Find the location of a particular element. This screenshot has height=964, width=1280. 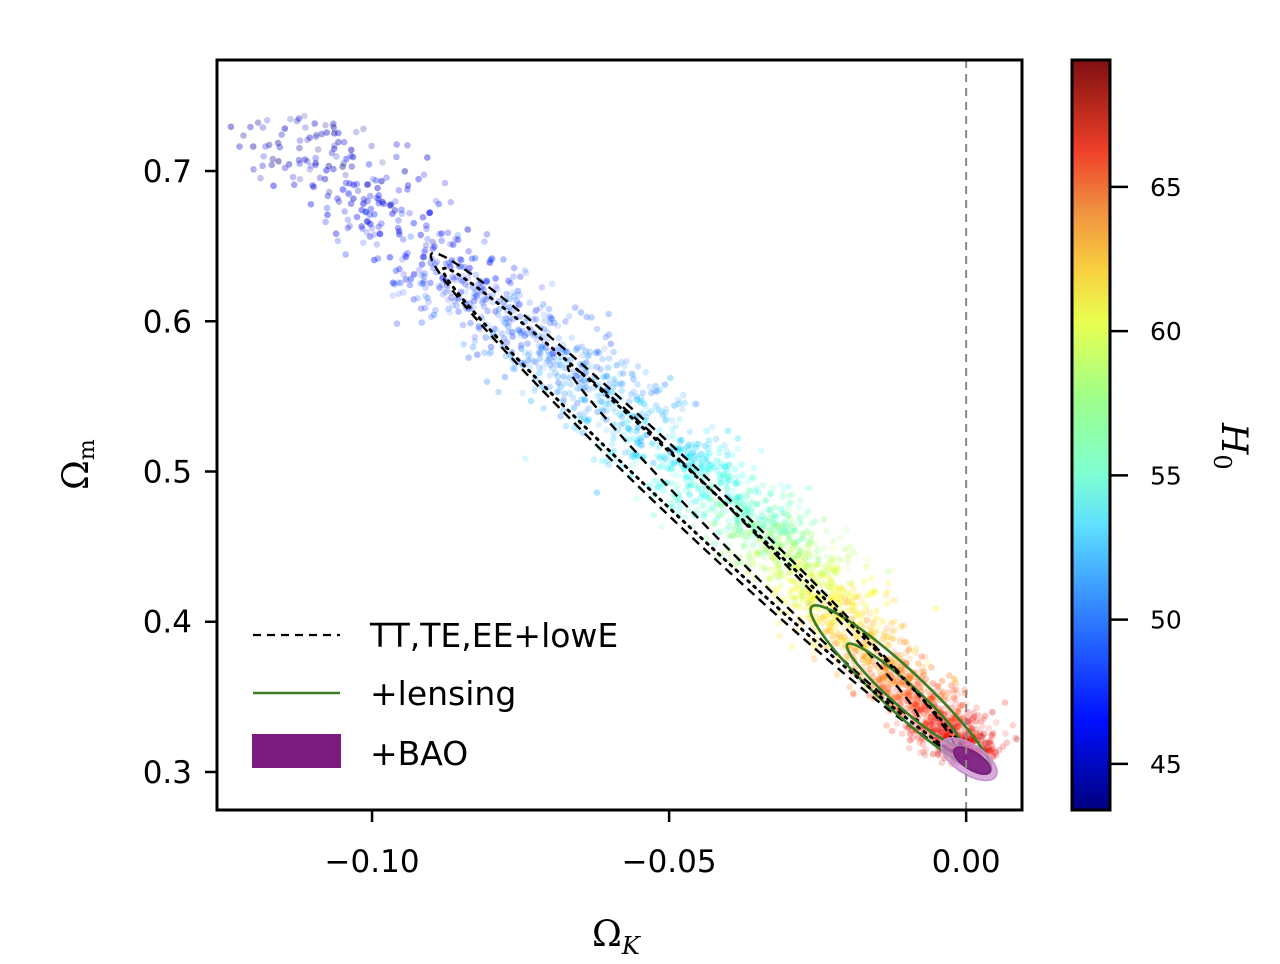

colorbar-label-sub: 0 is located at coordinates (1222, 461).